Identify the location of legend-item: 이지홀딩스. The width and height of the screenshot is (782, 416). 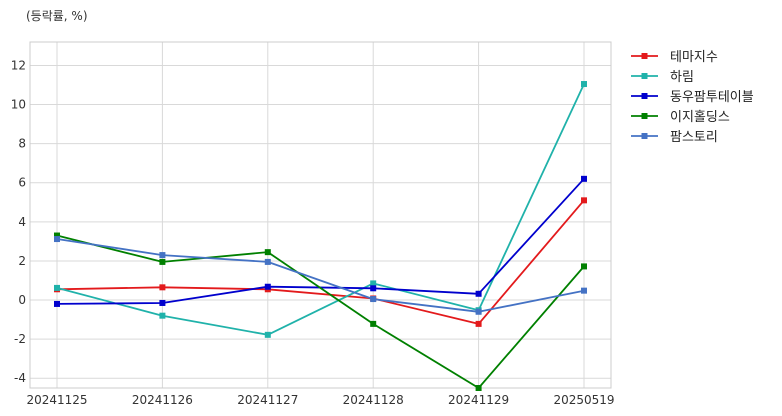
(680, 117).